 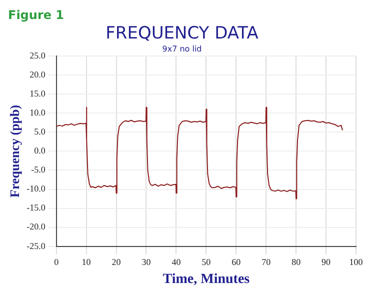 What do you see at coordinates (36, 207) in the screenshot?
I see `y-tick-label: -15.0` at bounding box center [36, 207].